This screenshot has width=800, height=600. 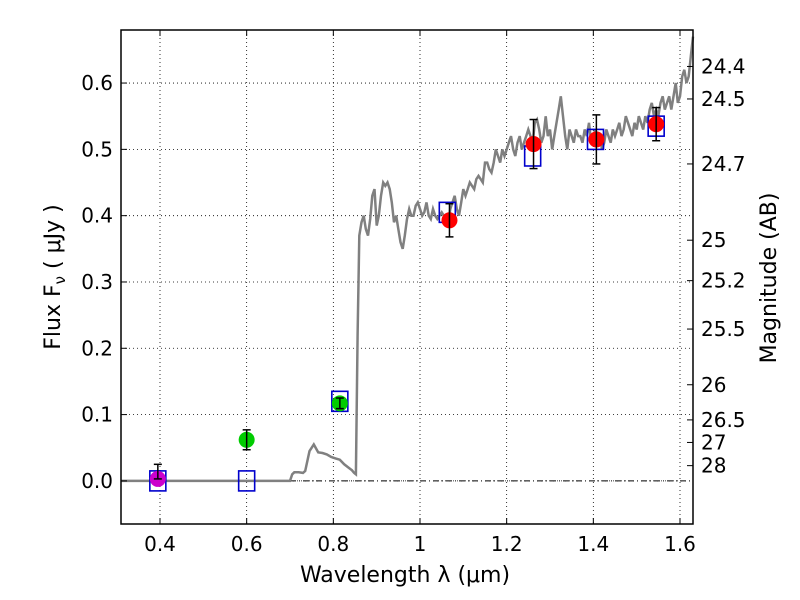 I want to click on y-tick-label: 0.4, so click(x=97, y=216).